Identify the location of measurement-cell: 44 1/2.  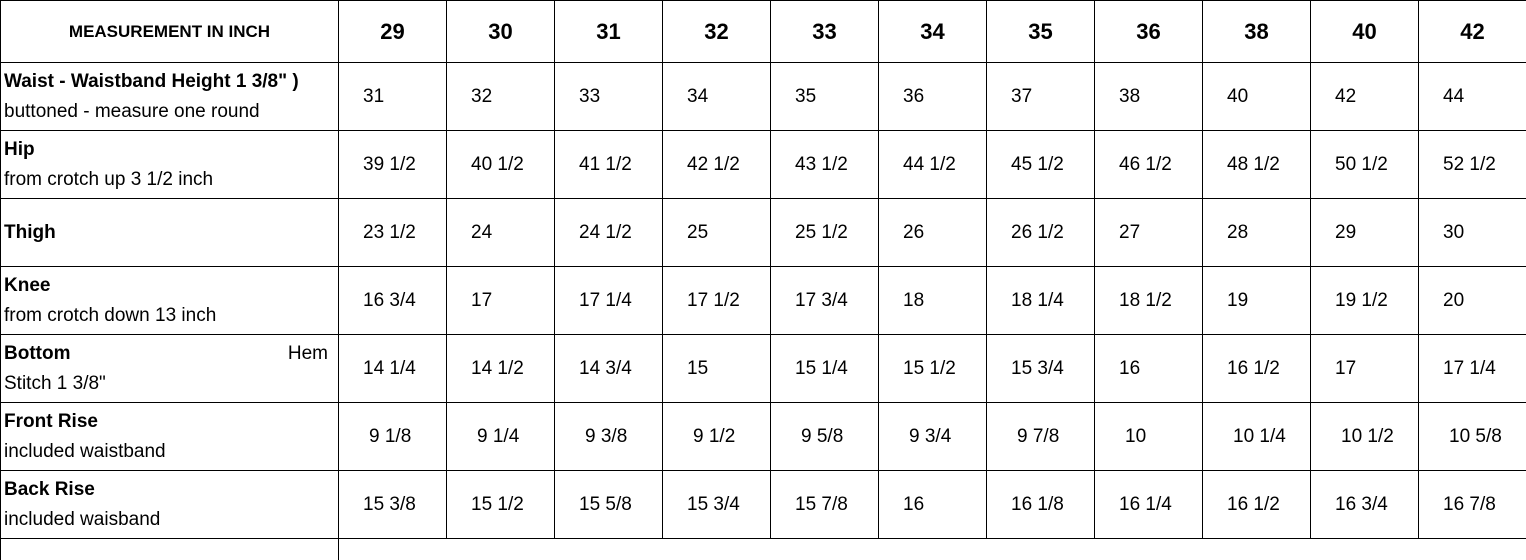
(933, 165).